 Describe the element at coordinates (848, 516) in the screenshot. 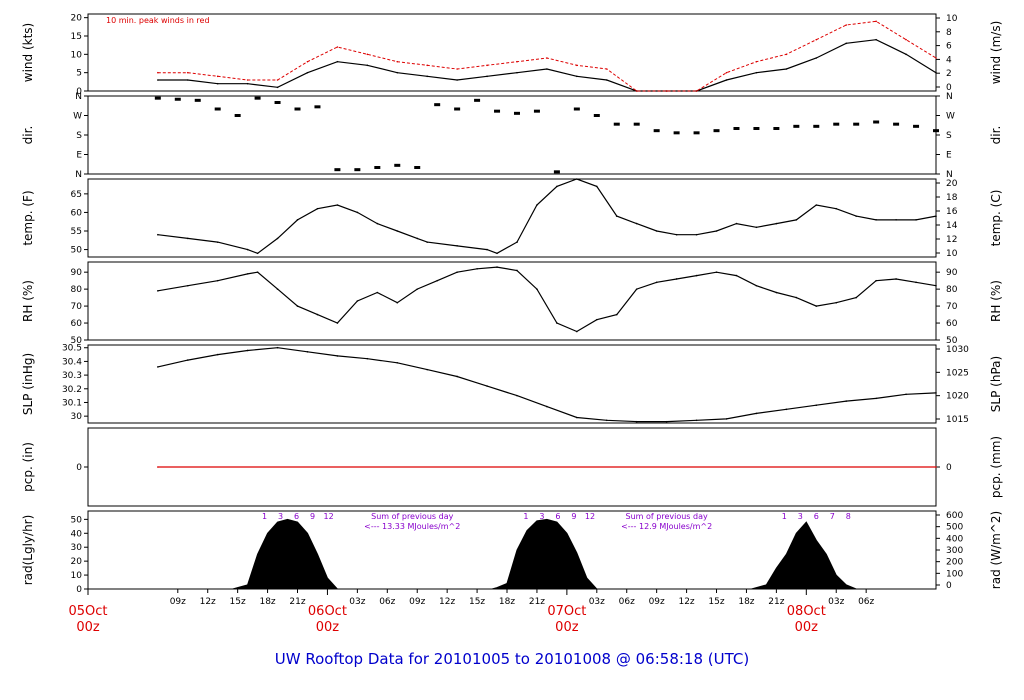

I see `hour-label: 8` at that location.